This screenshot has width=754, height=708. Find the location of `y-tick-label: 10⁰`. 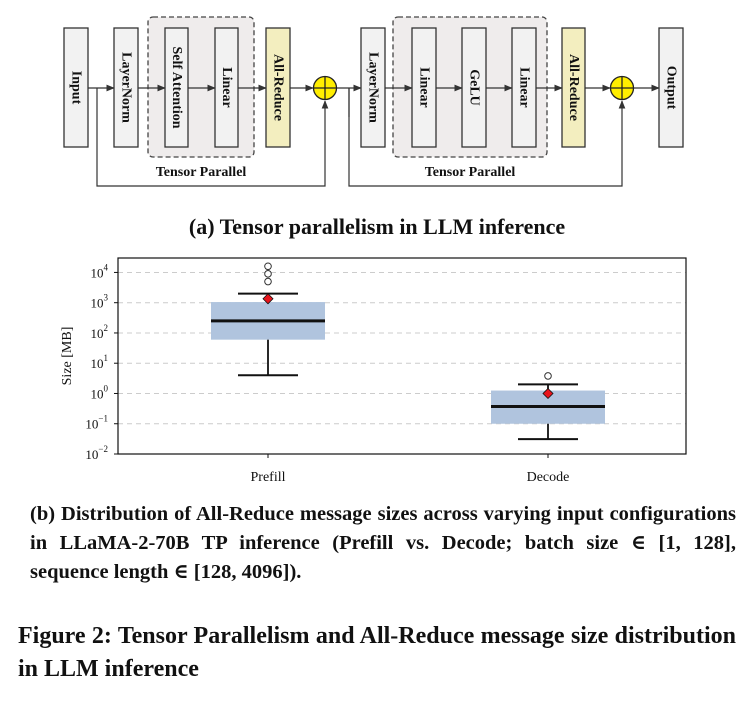

y-tick-label: 10⁰ is located at coordinates (100, 392).